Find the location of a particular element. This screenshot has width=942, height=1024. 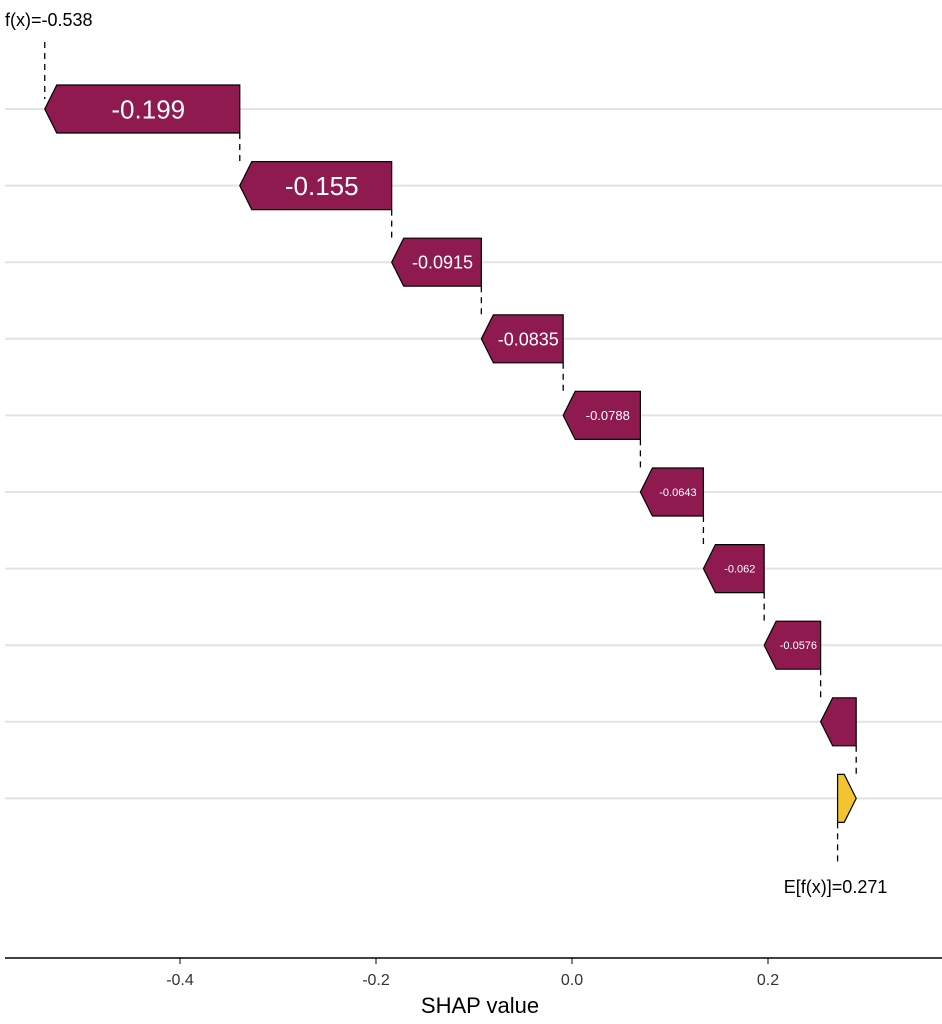

bar-value-label: -0.0788 is located at coordinates (608, 415).